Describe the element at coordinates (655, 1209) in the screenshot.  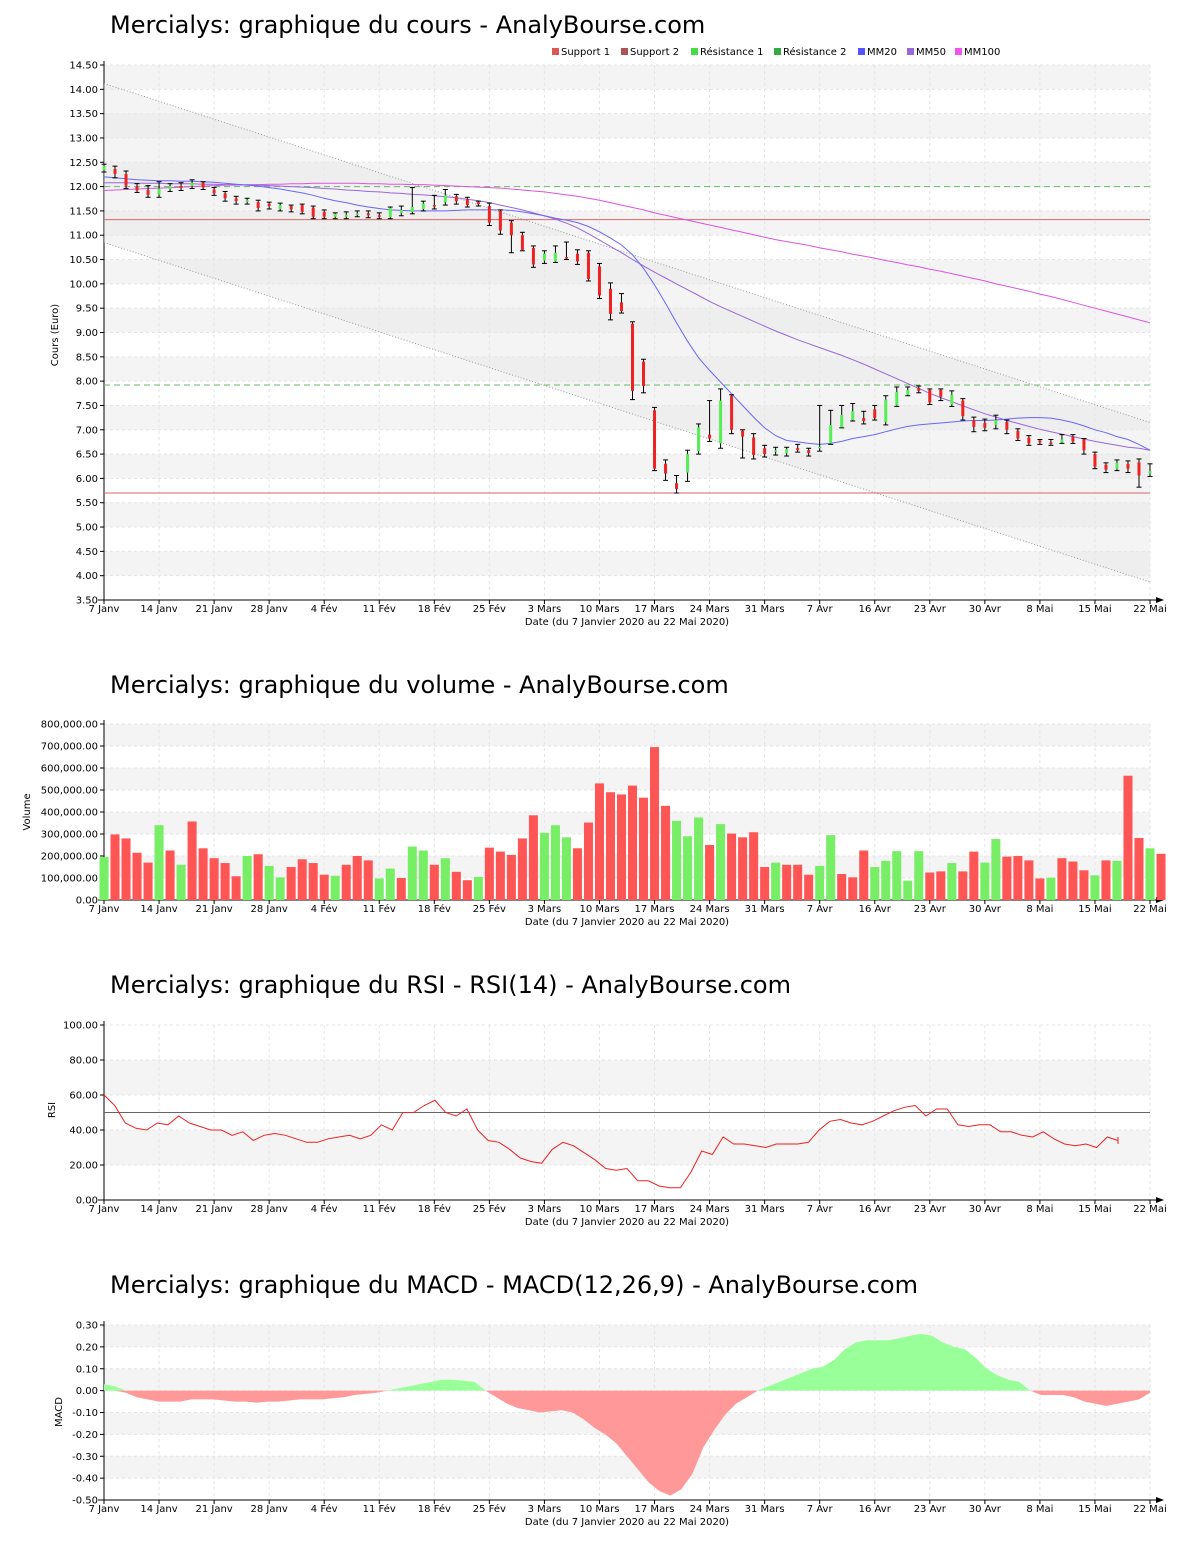
I see `rsi-x-tick-label: 17 Mars` at that location.